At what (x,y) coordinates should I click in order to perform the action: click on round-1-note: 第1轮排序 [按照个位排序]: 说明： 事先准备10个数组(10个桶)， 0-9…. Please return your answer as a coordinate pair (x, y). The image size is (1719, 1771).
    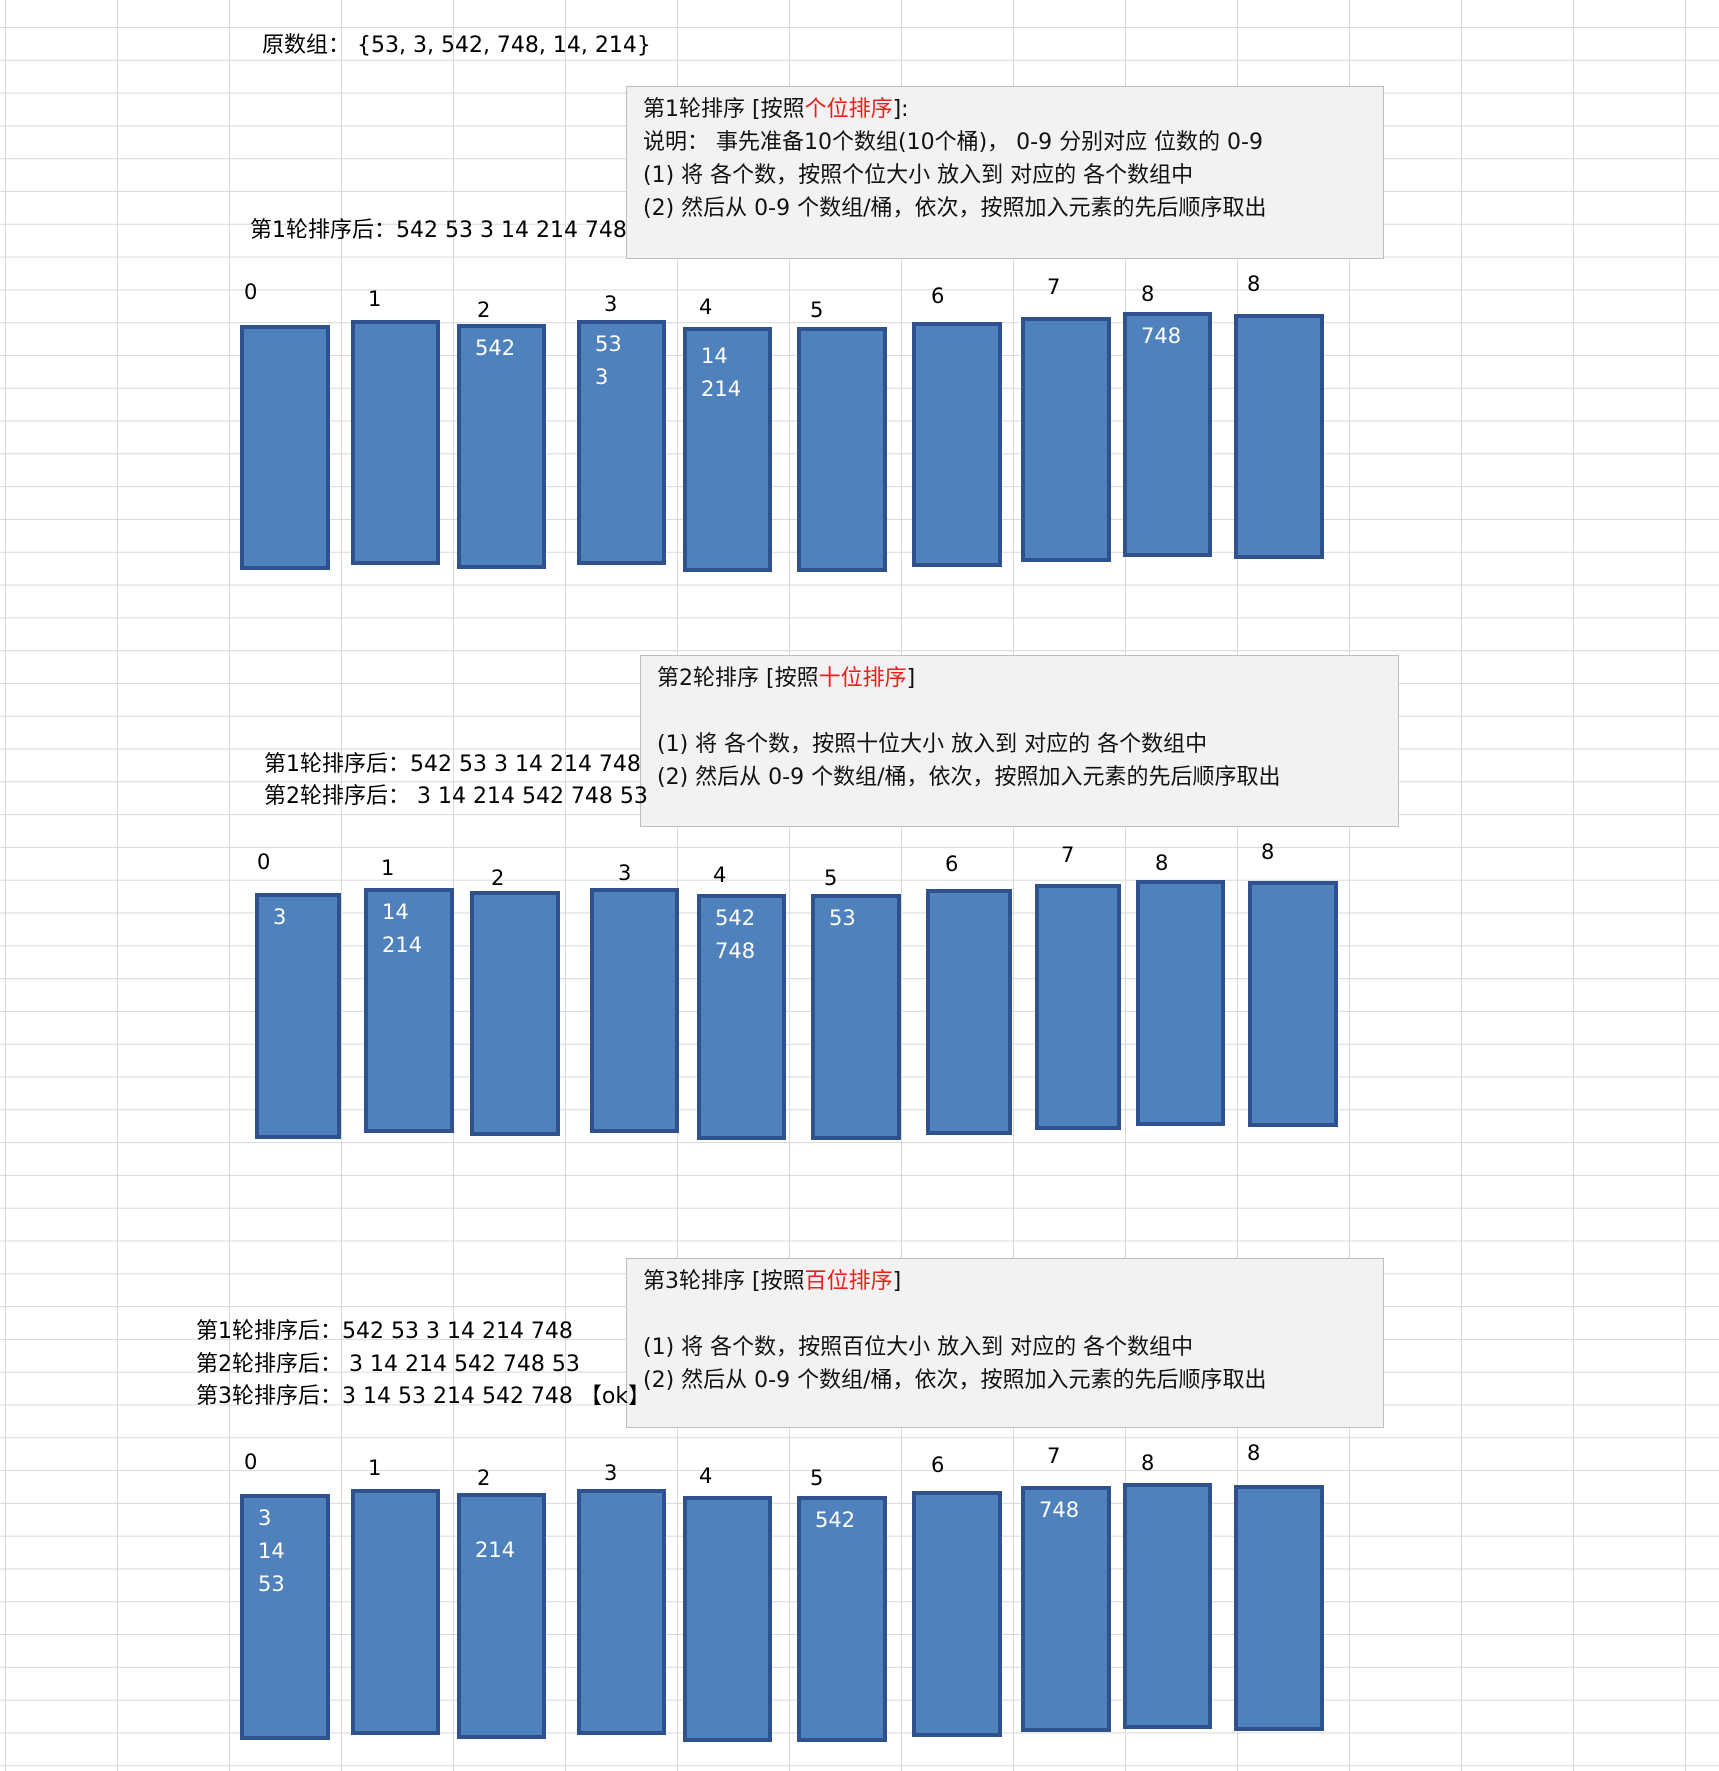
    Looking at the image, I should click on (1005, 172).